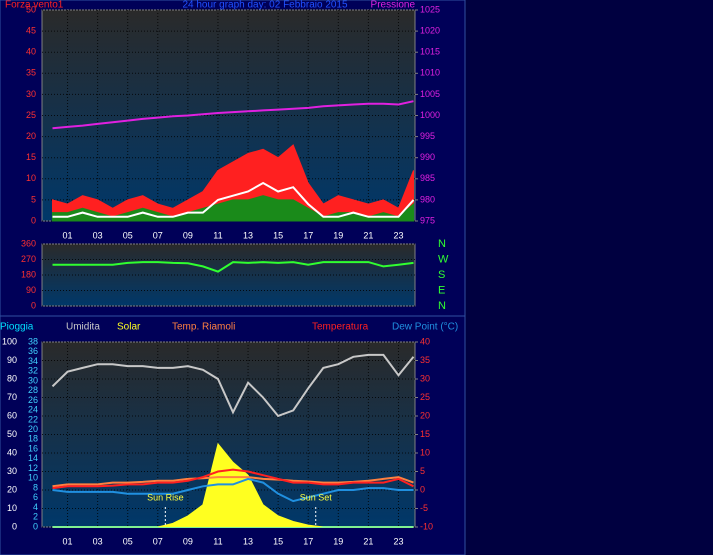 This screenshot has width=713, height=555. I want to click on annotation: Sun Set, so click(316, 497).